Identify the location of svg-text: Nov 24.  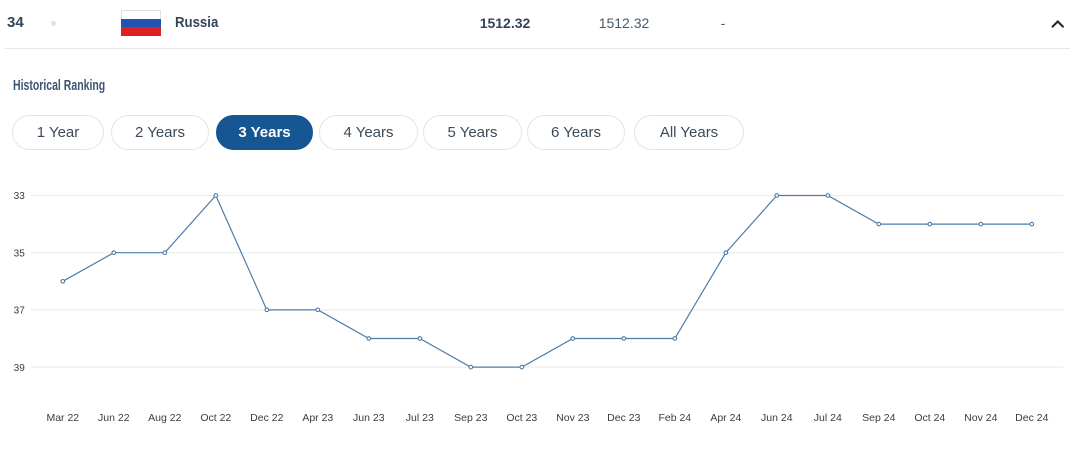
(980, 418).